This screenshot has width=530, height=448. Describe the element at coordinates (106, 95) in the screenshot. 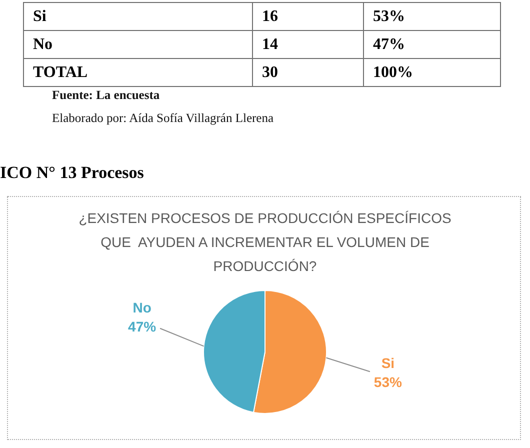

I see `source-note: Fuente: La encuesta` at that location.